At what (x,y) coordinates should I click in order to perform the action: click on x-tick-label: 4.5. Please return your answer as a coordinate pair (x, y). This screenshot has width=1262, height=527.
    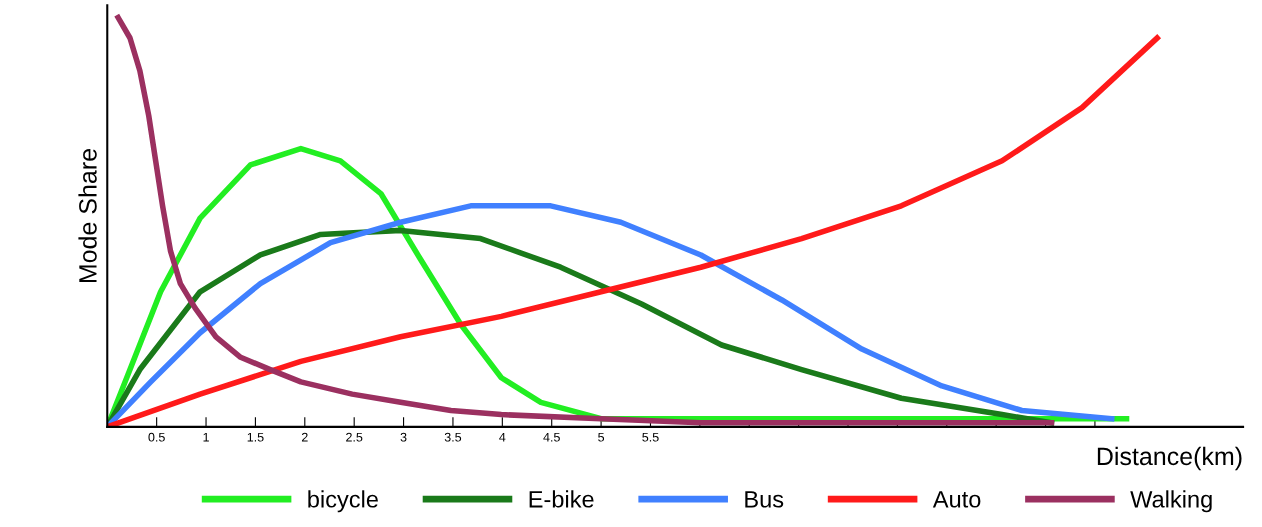
    Looking at the image, I should click on (551, 437).